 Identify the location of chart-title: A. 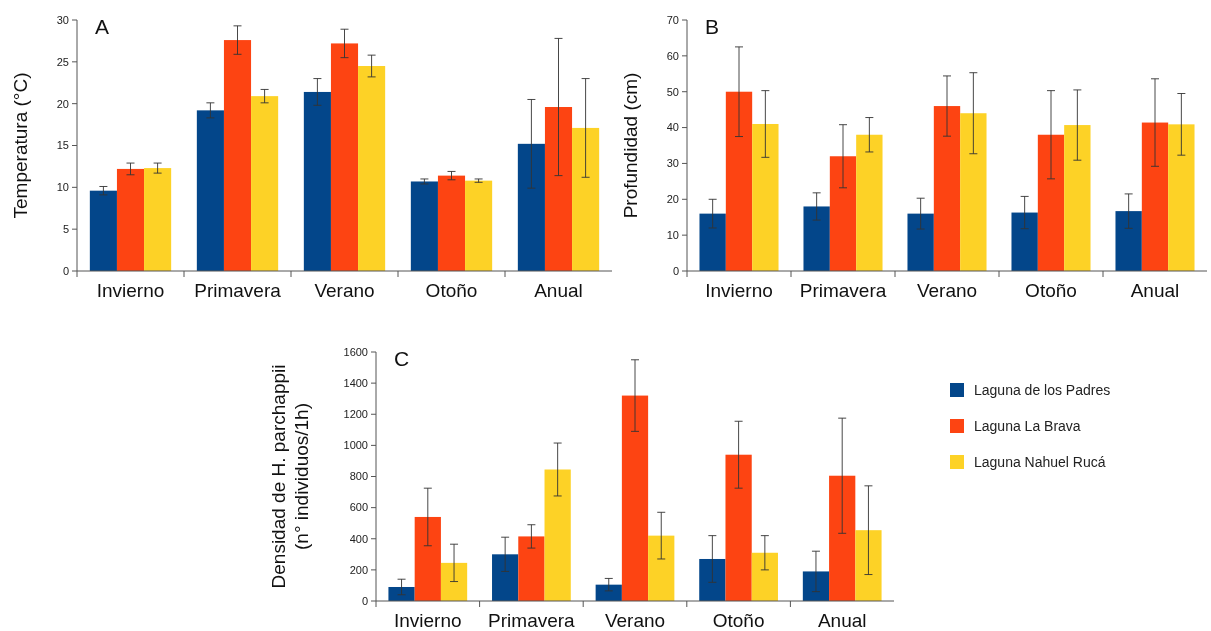
(102, 26).